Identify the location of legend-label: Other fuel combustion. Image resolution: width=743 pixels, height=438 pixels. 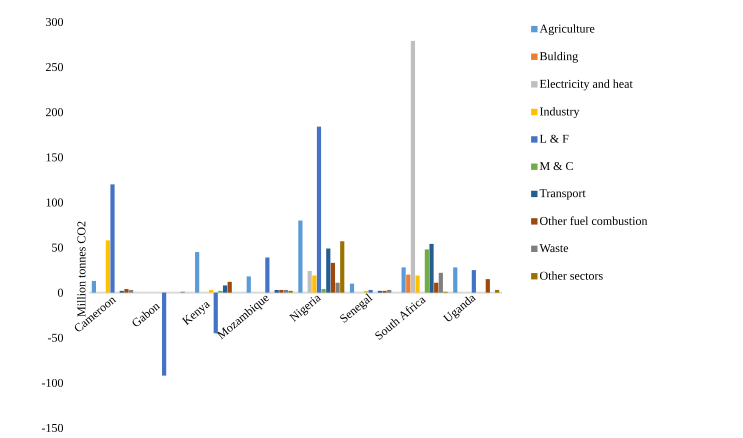
(594, 220).